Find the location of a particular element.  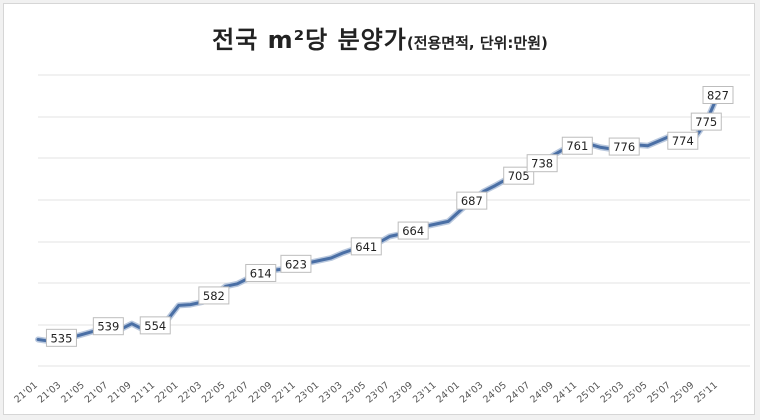

data-label: 761 is located at coordinates (577, 145).